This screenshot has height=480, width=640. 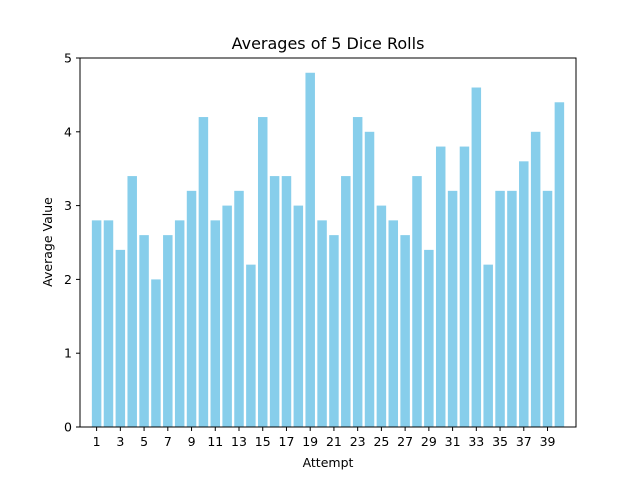 What do you see at coordinates (287, 441) in the screenshot?
I see `x-tick-label: 17` at bounding box center [287, 441].